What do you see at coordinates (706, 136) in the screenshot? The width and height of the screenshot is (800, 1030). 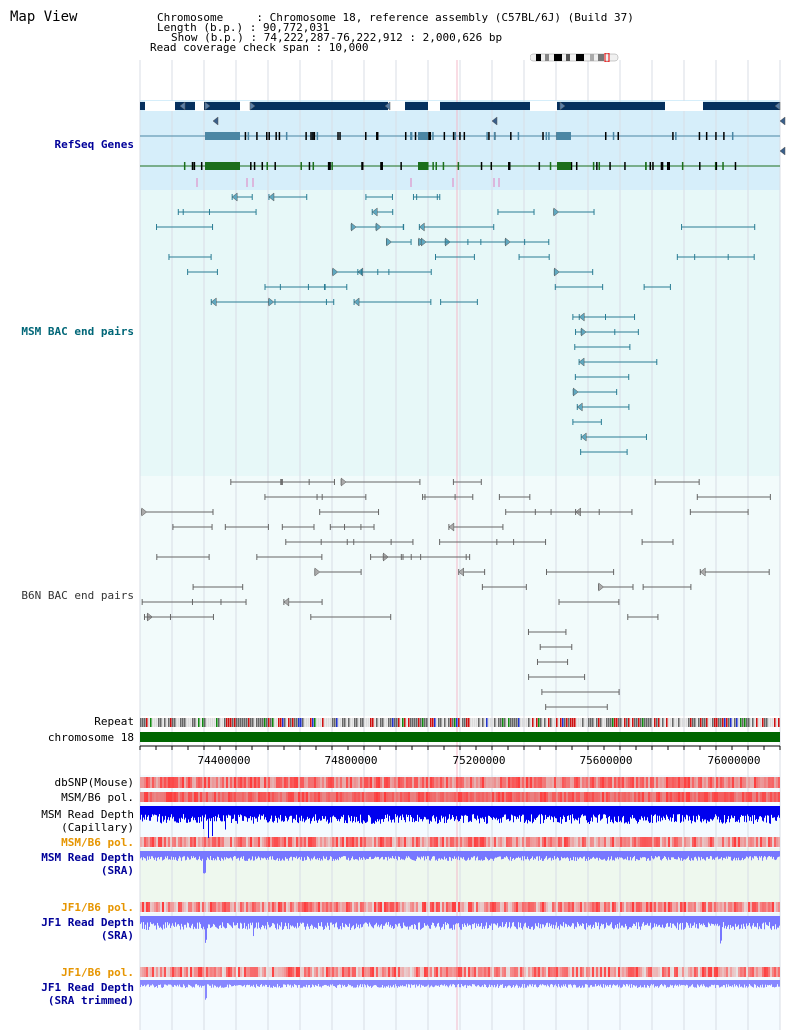 I see `exon-mark` at bounding box center [706, 136].